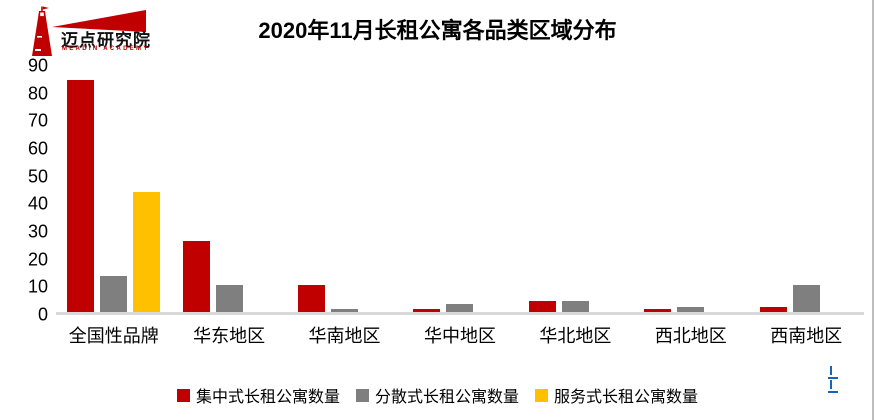 The height and width of the screenshot is (420, 875). Describe the element at coordinates (806, 336) in the screenshot. I see `x-tick-label: 西南地区` at that location.